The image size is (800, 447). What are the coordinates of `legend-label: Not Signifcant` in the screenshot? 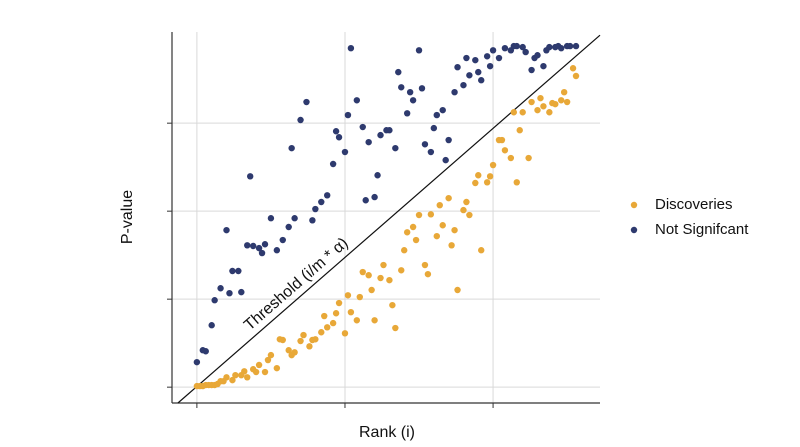 It's located at (702, 229).